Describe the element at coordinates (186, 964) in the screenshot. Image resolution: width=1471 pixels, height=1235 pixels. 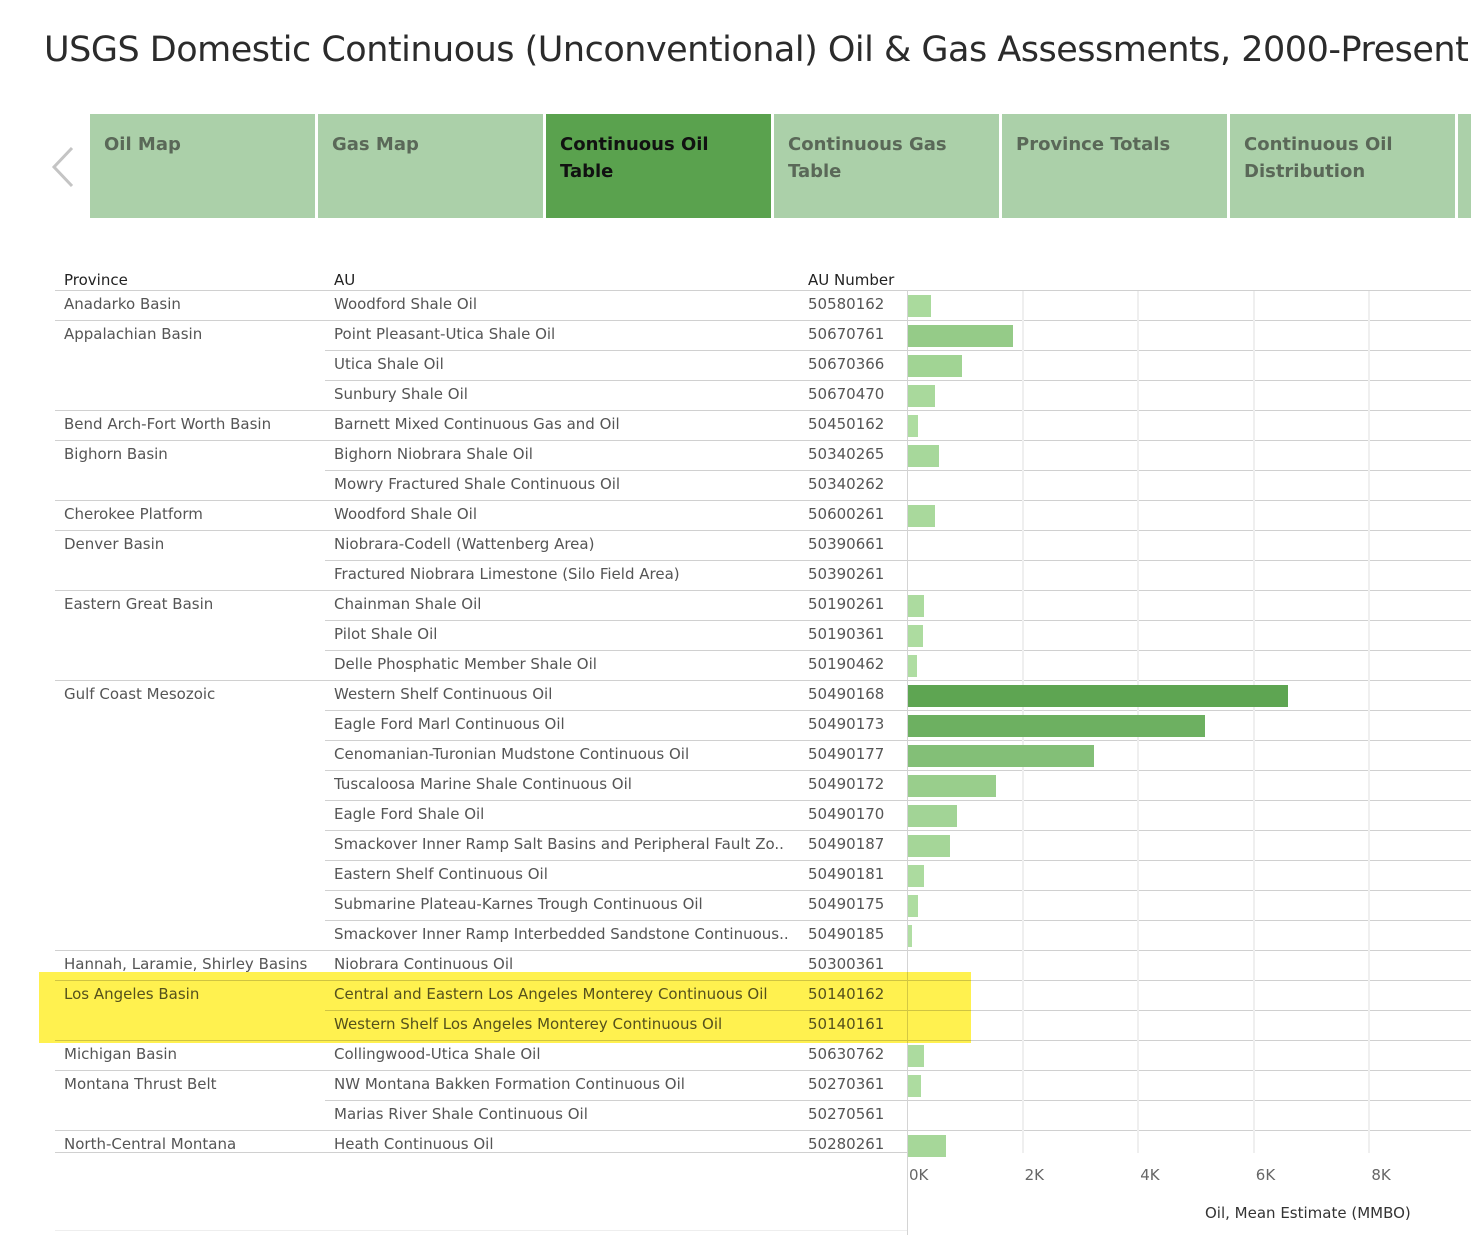
I see `province-cell: Hannah, Laramie, Shirley Basins` at that location.